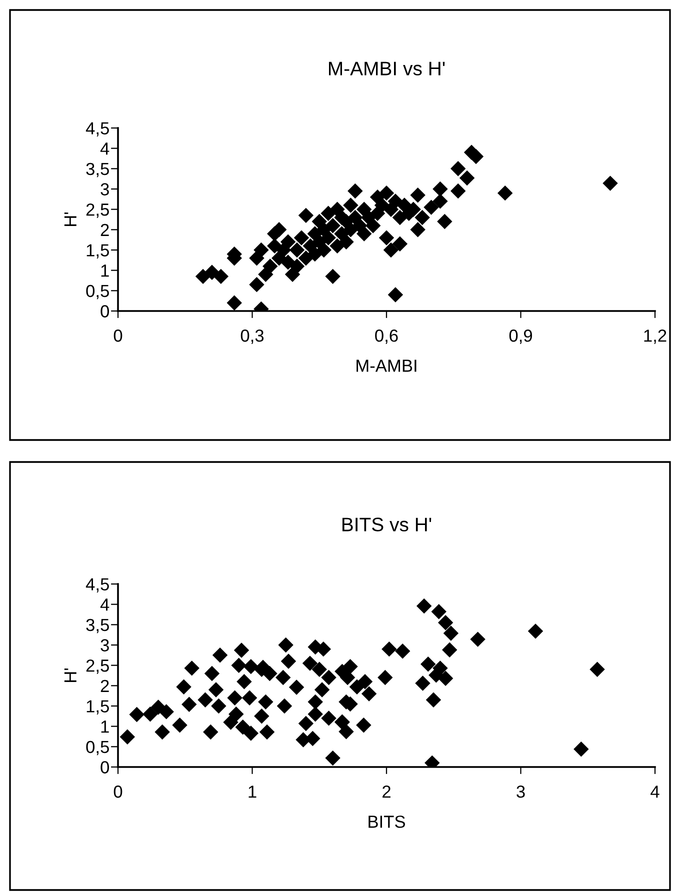  Describe the element at coordinates (386, 337) in the screenshot. I see `x-tick-label: 0,6` at that location.